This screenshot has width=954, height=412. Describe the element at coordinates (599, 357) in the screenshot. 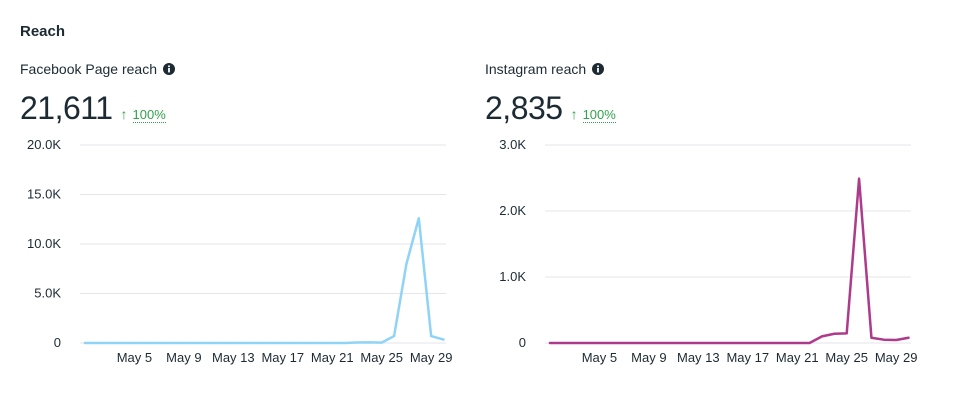

I see `instagram-reach-x-tick-label: May 5` at that location.